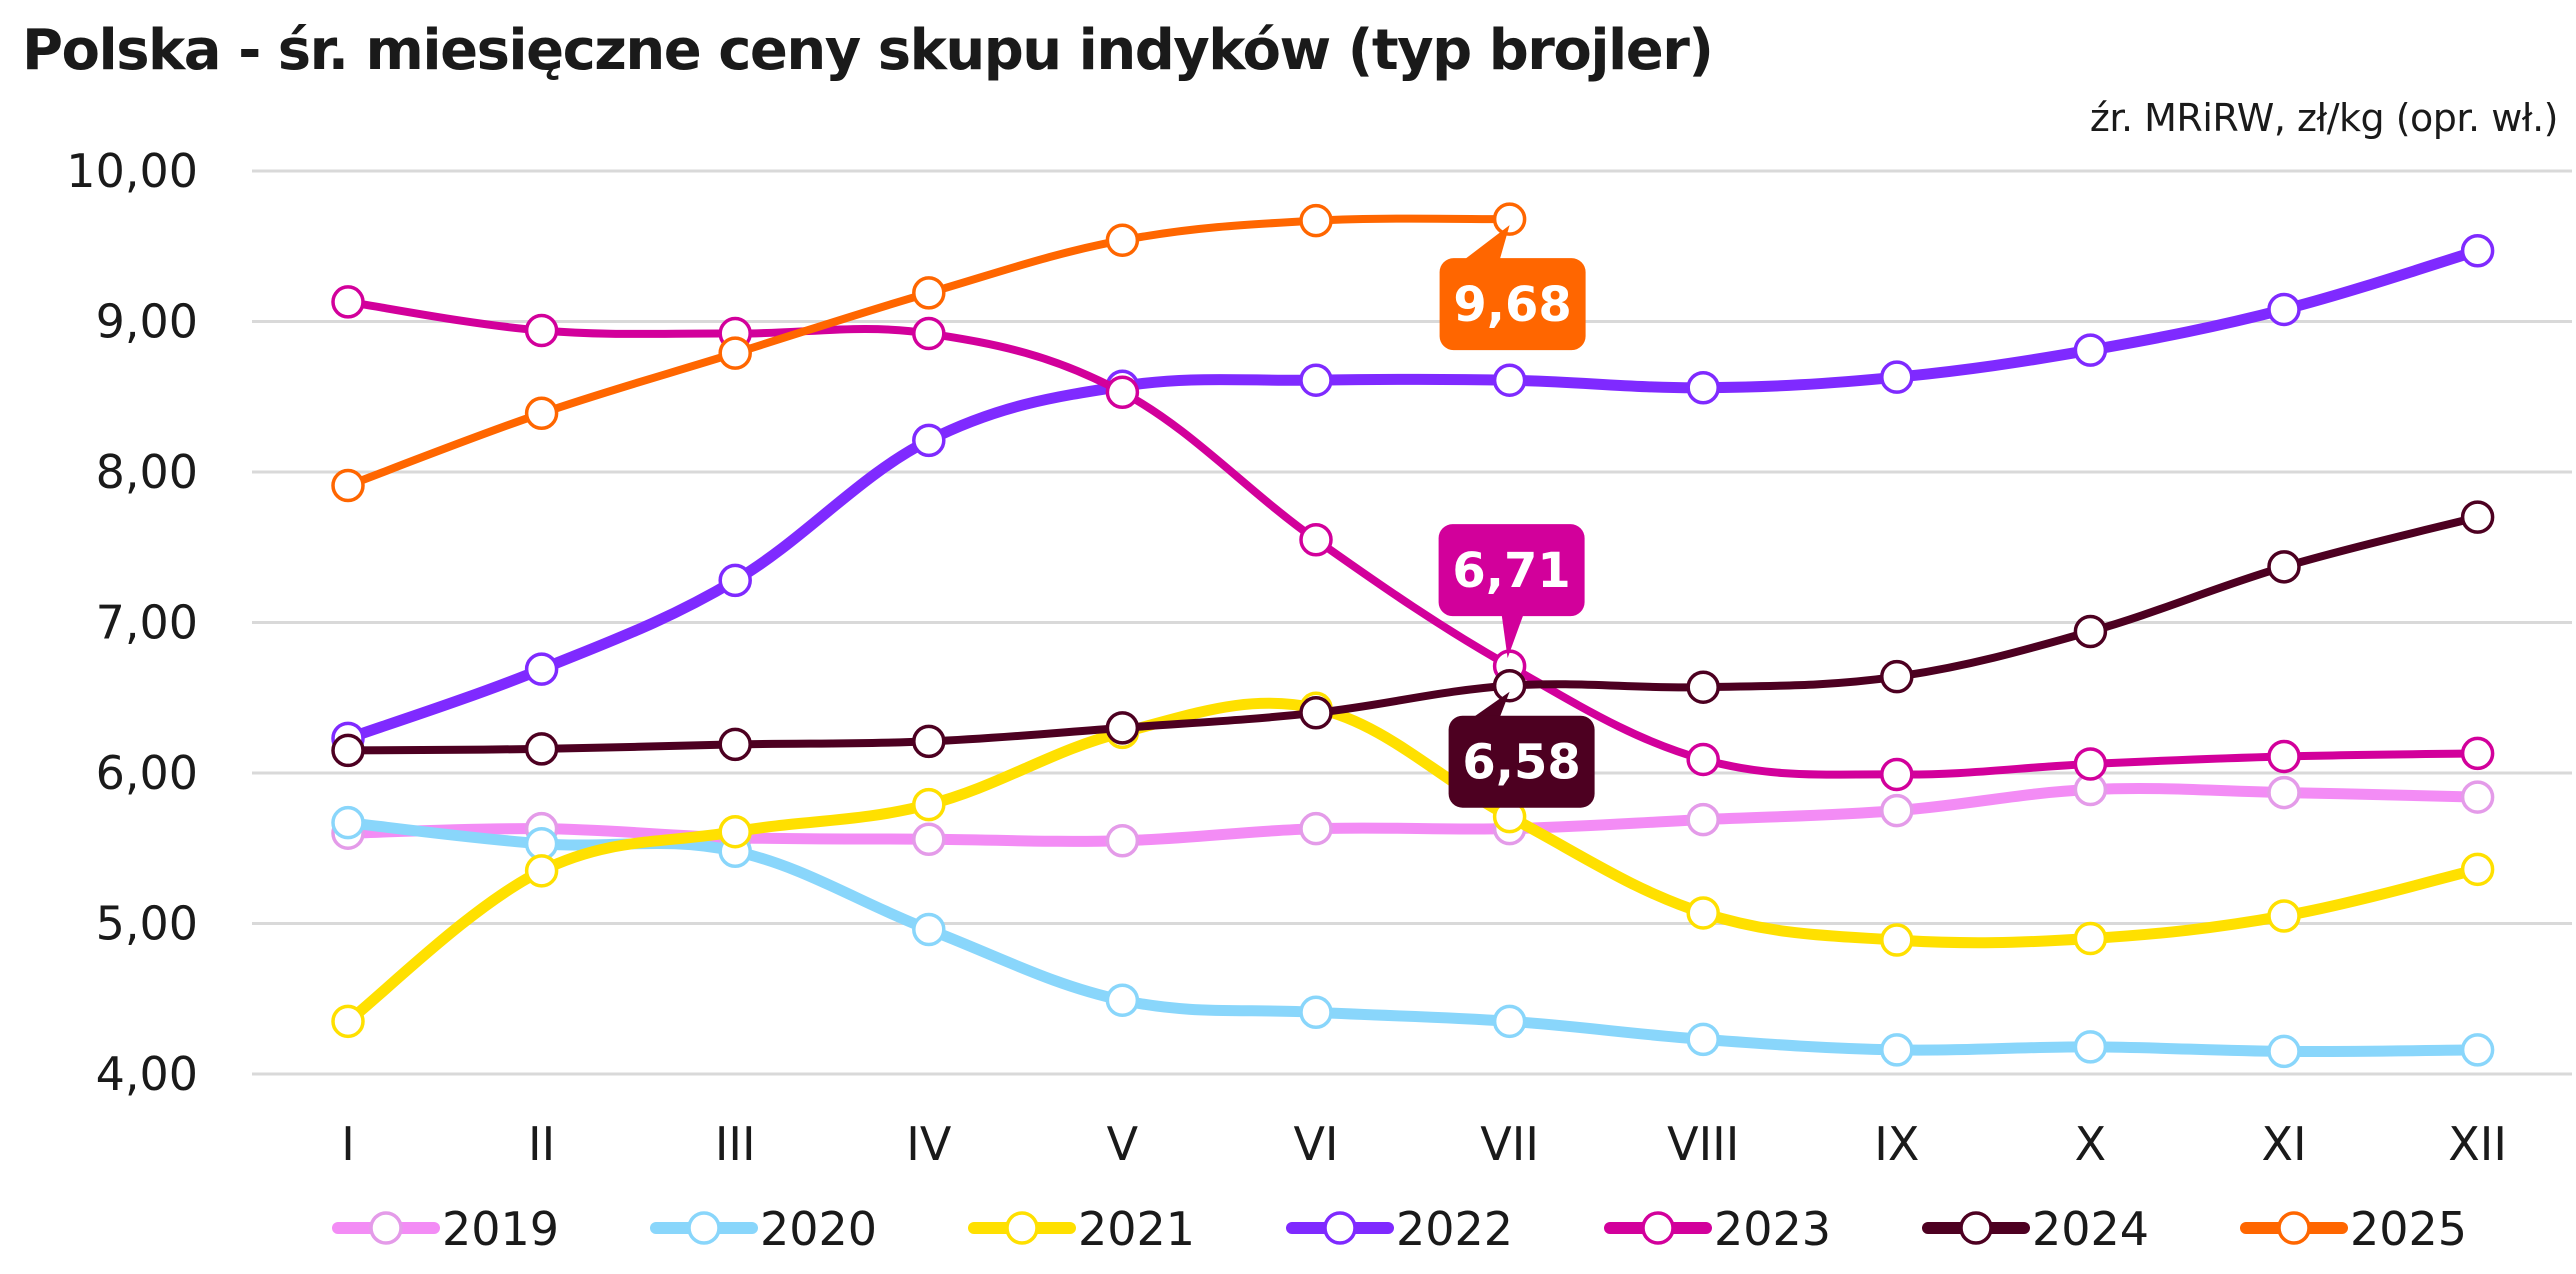 This screenshot has height=1274, width=2576. I want to click on legend-label: 2022, so click(1454, 1229).